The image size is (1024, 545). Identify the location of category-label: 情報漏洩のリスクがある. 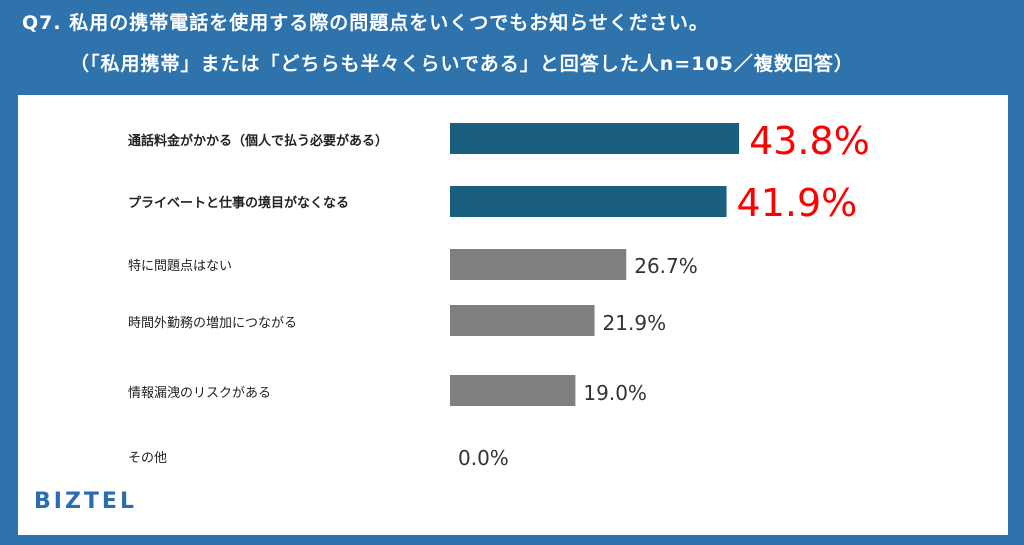
(199, 393).